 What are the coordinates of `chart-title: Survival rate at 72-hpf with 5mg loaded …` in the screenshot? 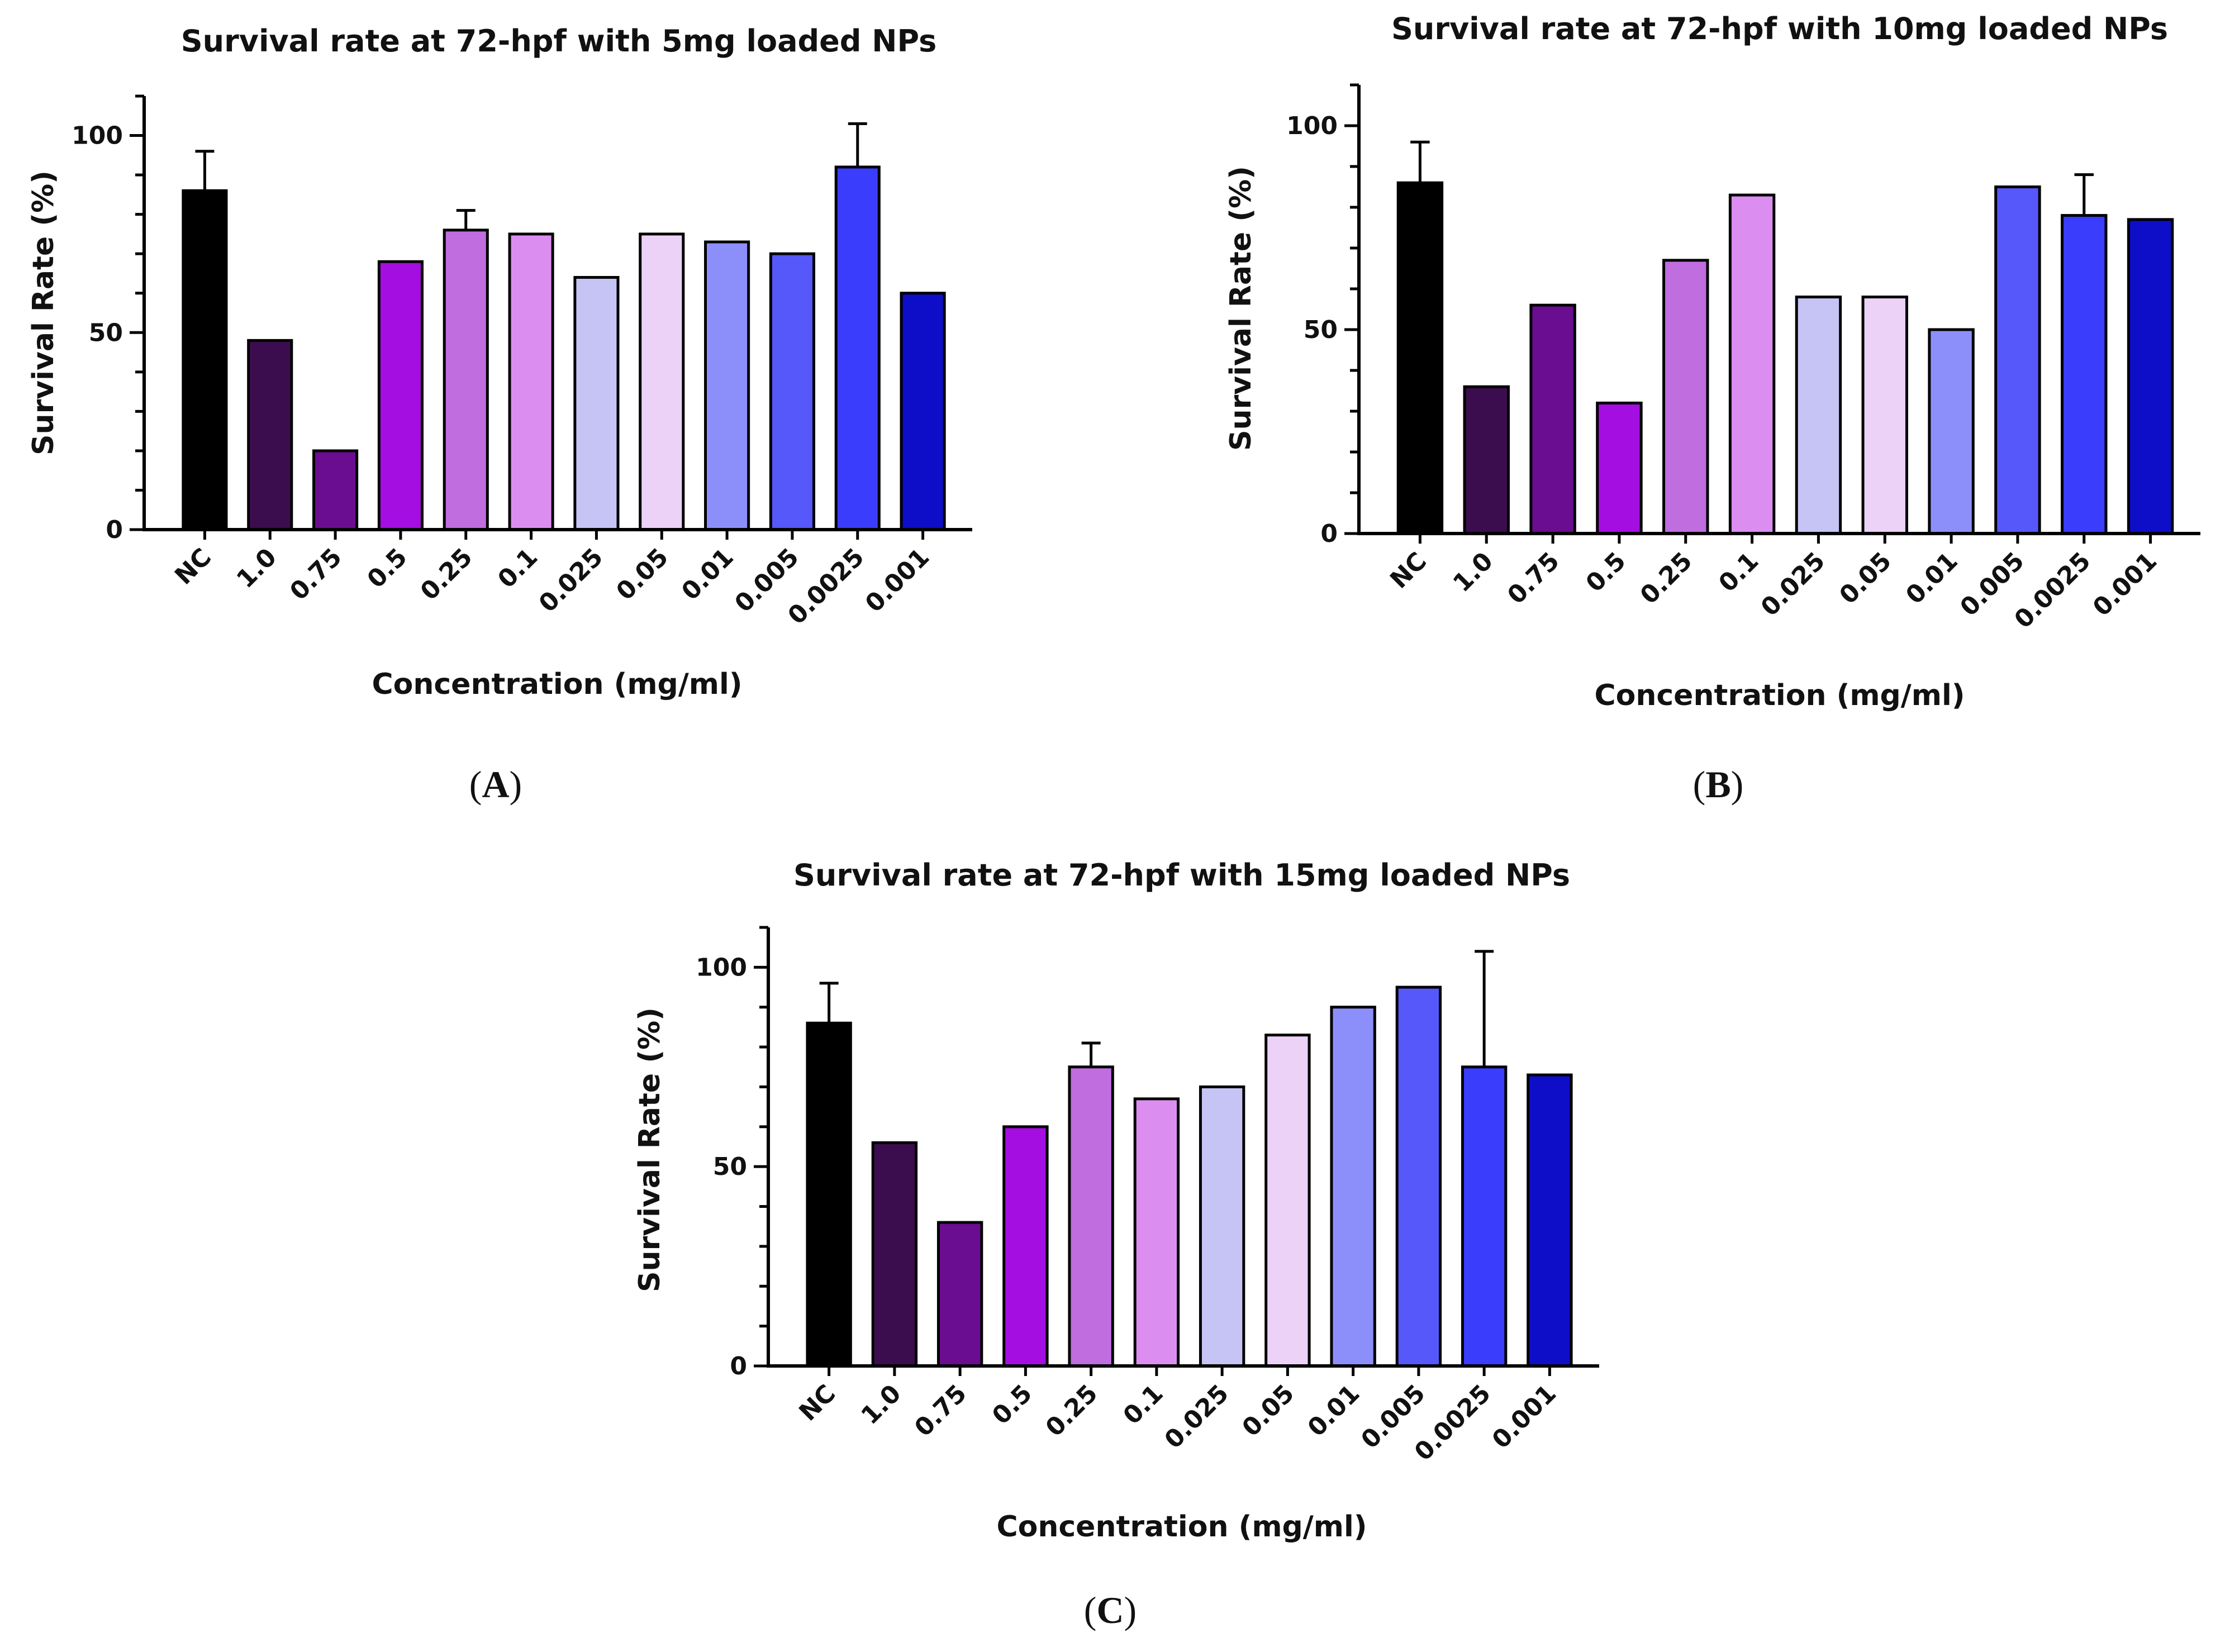 It's located at (558, 41).